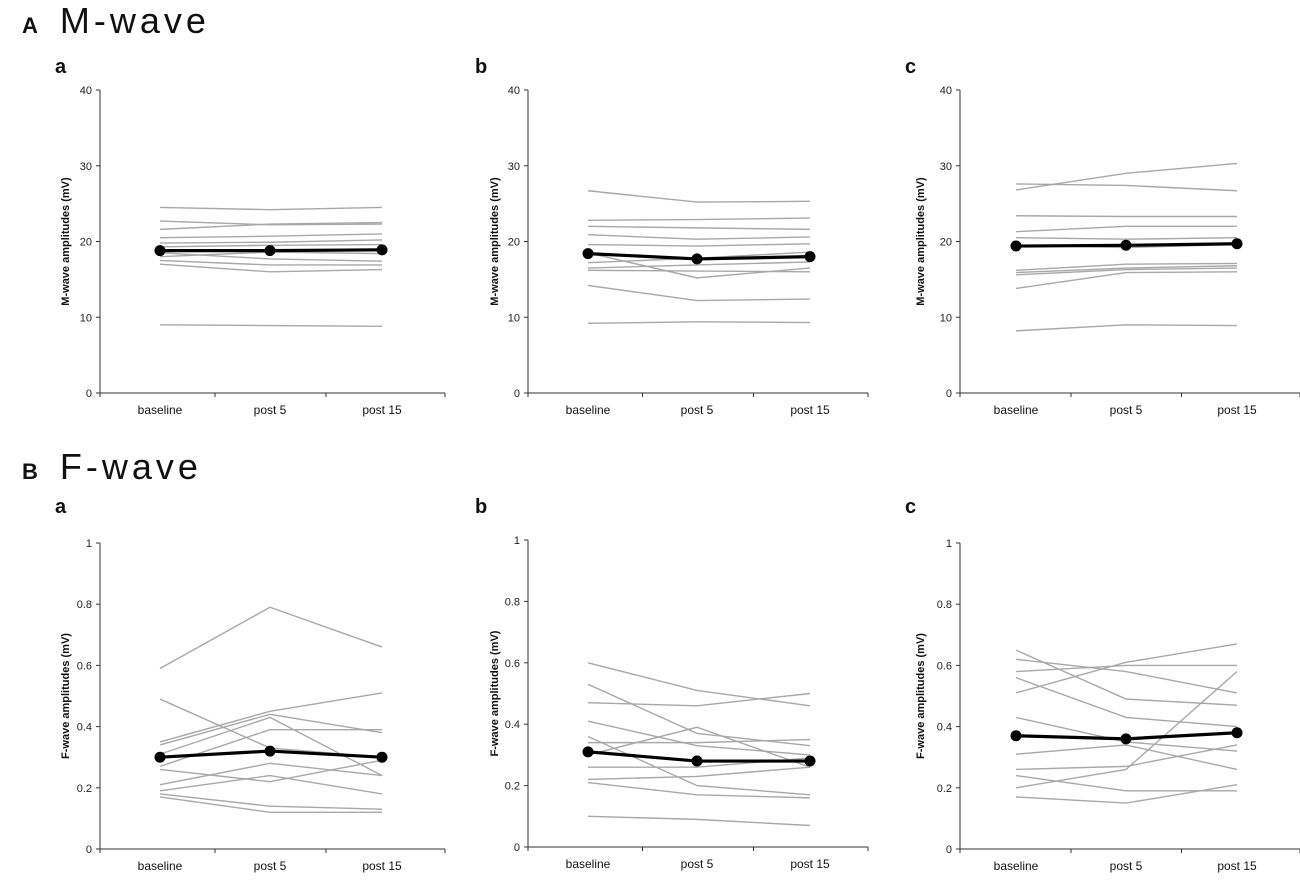 Image resolution: width=1300 pixels, height=880 pixels. I want to click on section-title: M-wave, so click(134, 20).